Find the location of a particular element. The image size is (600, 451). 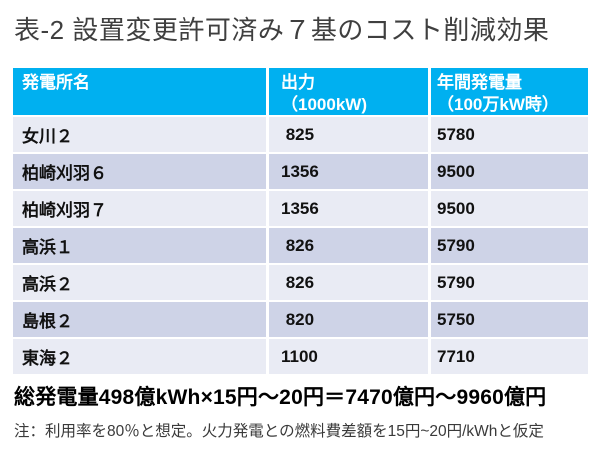

plant-name-cell: 島根２ is located at coordinates (139, 319).